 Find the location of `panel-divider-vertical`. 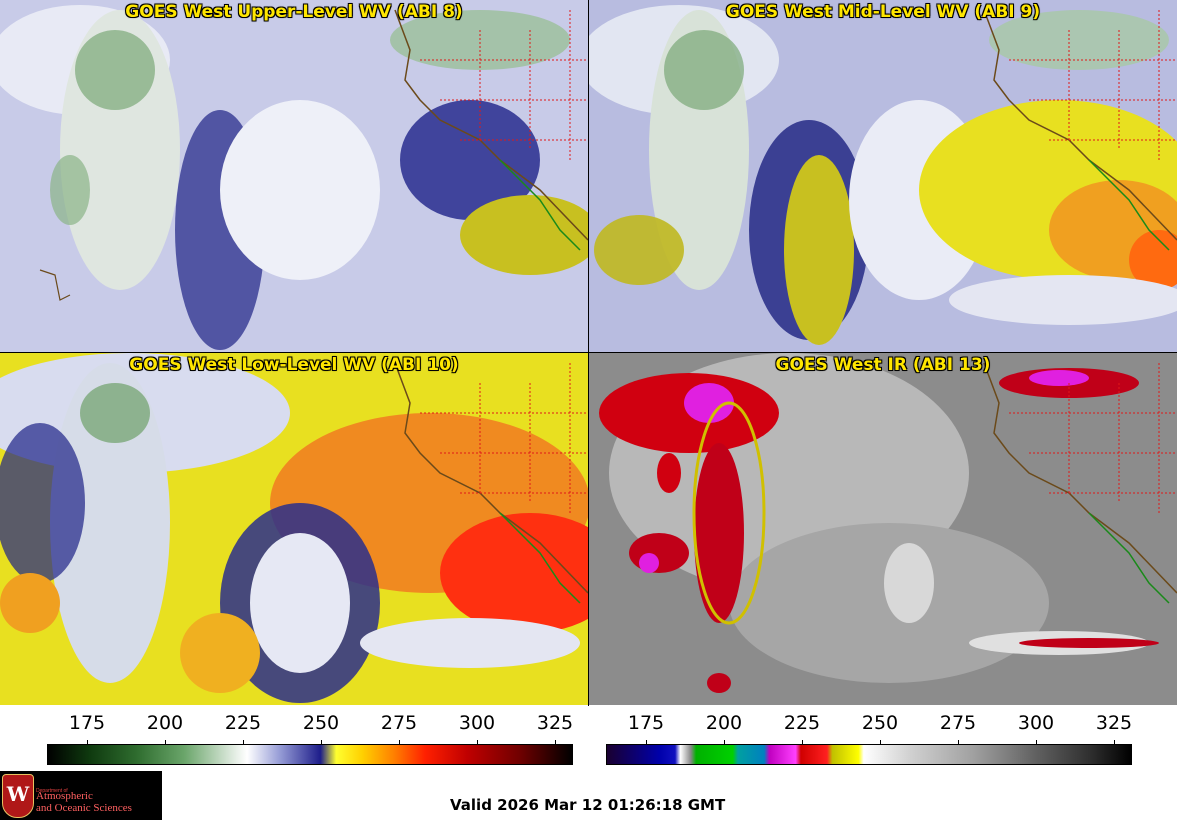

panel-divider-vertical is located at coordinates (588, 353).